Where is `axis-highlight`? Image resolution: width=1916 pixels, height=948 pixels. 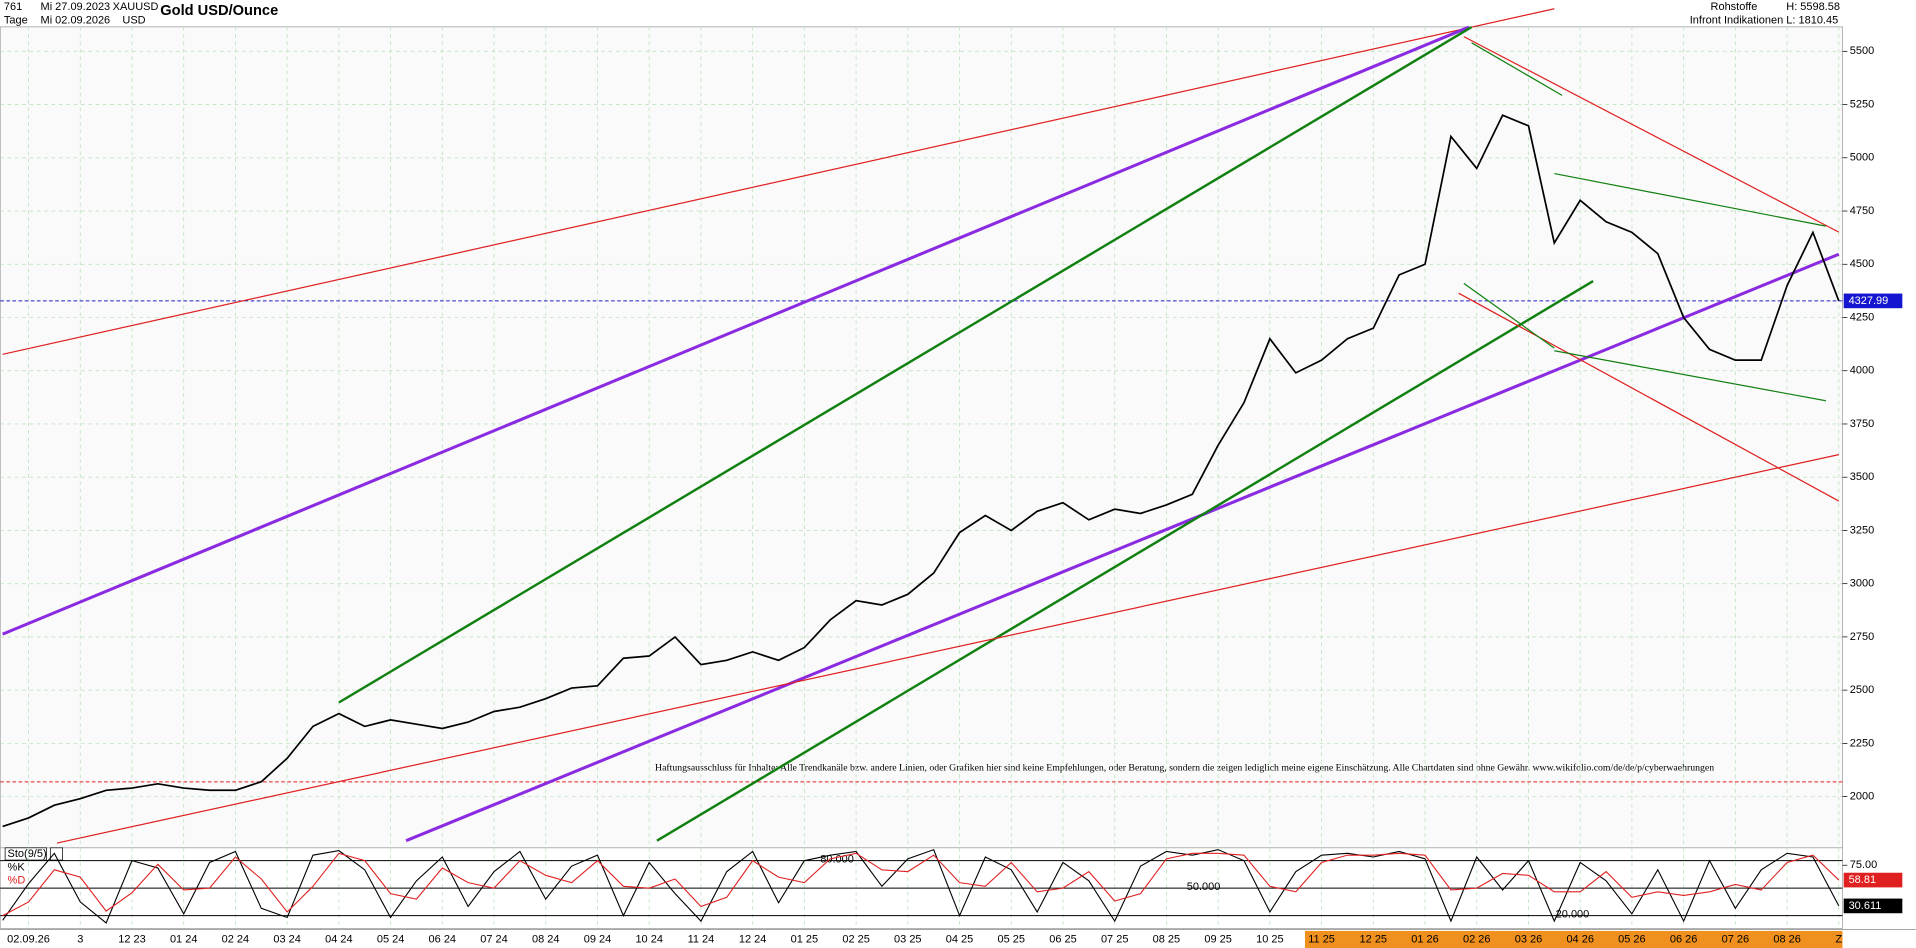
axis-highlight is located at coordinates (1573, 939).